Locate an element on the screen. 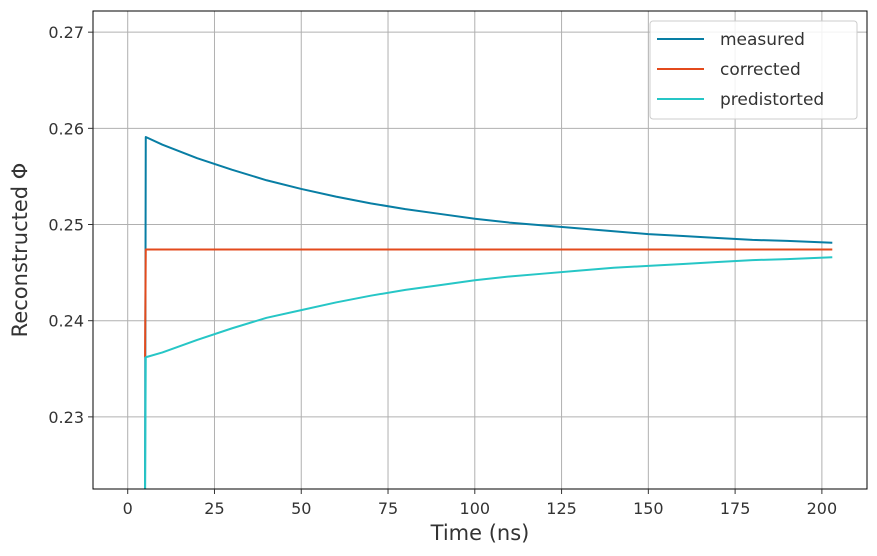 This screenshot has height=556, width=877. legend-label-measured: measured is located at coordinates (762, 40).